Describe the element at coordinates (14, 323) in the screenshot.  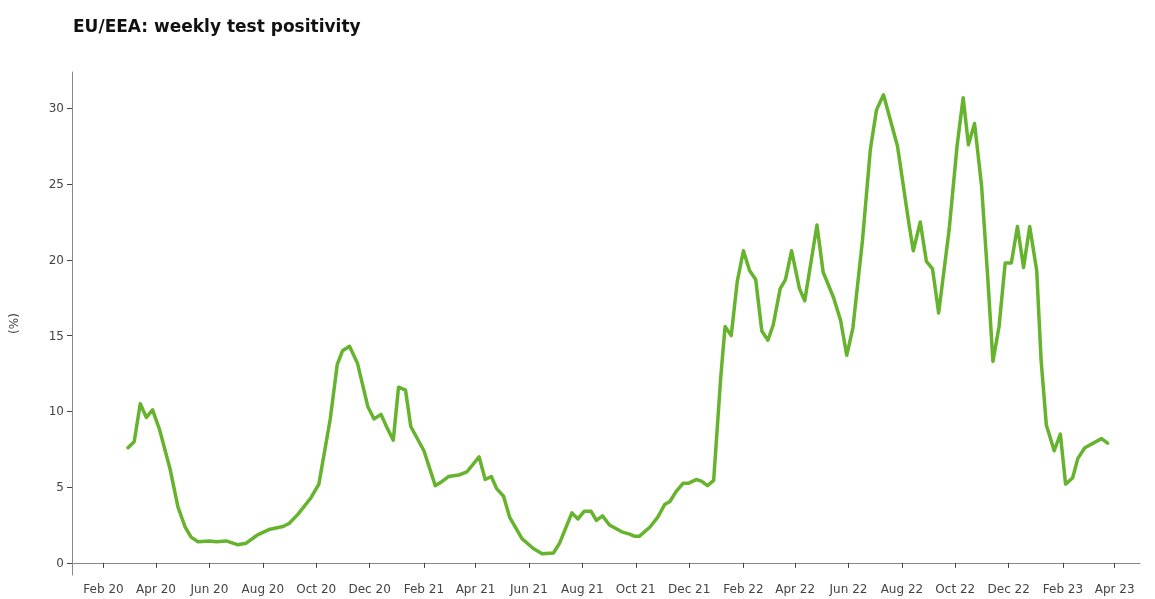
I see `y-axis-title: (%)` at that location.